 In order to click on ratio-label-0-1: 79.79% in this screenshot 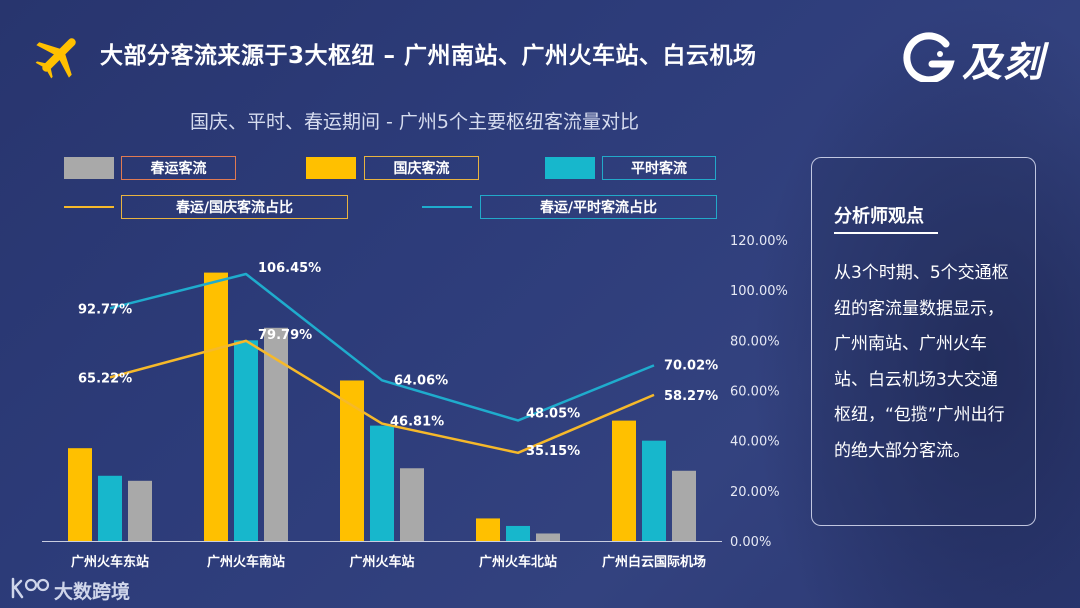, I will do `click(285, 335)`.